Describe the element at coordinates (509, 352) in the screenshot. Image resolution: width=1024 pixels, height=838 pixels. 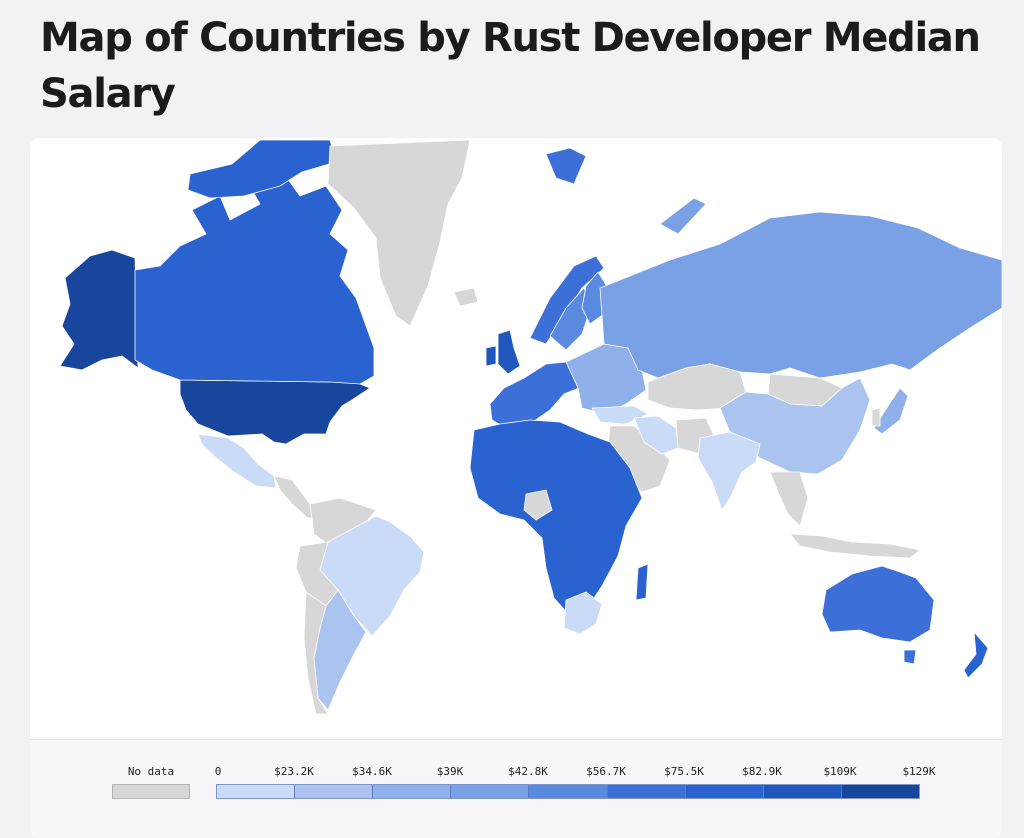
I see `country-uk: United Kingdom` at that location.